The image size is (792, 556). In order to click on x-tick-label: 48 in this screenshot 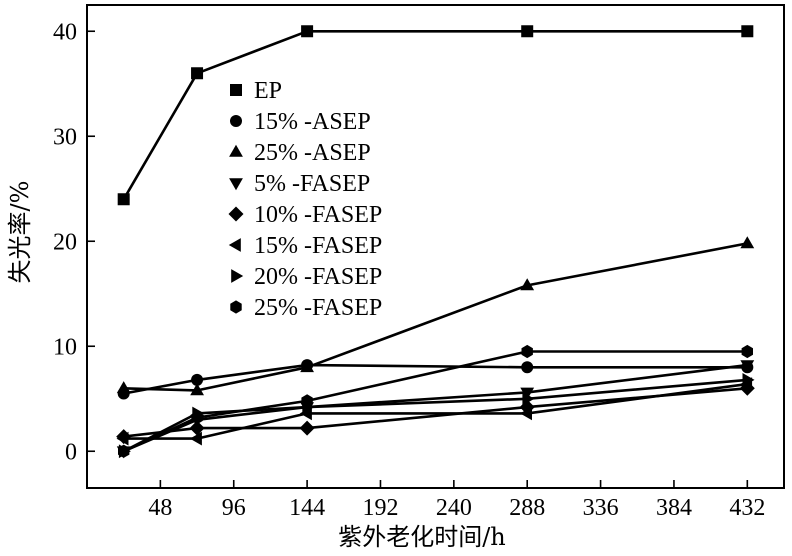, I will do `click(160, 508)`.